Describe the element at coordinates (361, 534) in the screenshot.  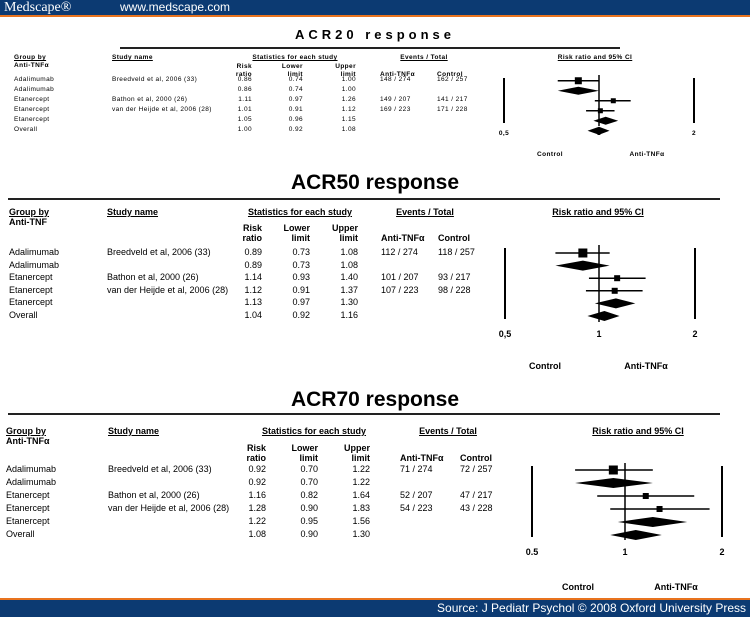
I see `row-upper-limit: 1.30` at that location.